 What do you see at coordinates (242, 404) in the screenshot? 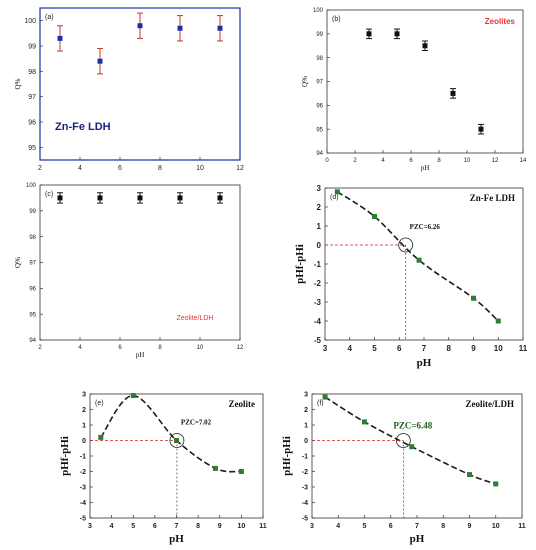
I see `chart-annotation: Zeolite` at bounding box center [242, 404].